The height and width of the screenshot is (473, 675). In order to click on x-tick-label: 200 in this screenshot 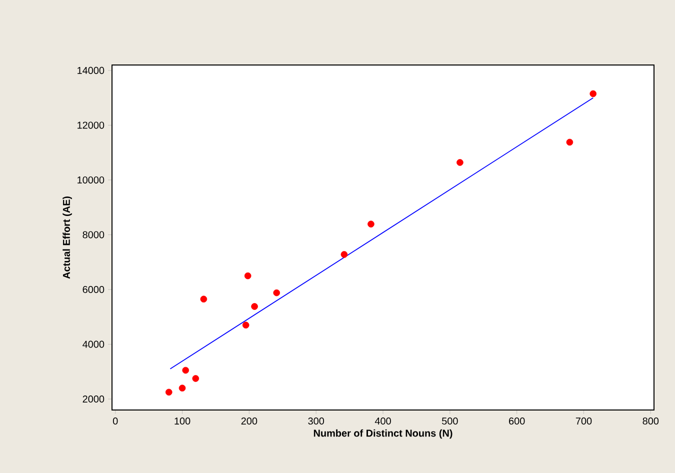, I will do `click(249, 421)`.